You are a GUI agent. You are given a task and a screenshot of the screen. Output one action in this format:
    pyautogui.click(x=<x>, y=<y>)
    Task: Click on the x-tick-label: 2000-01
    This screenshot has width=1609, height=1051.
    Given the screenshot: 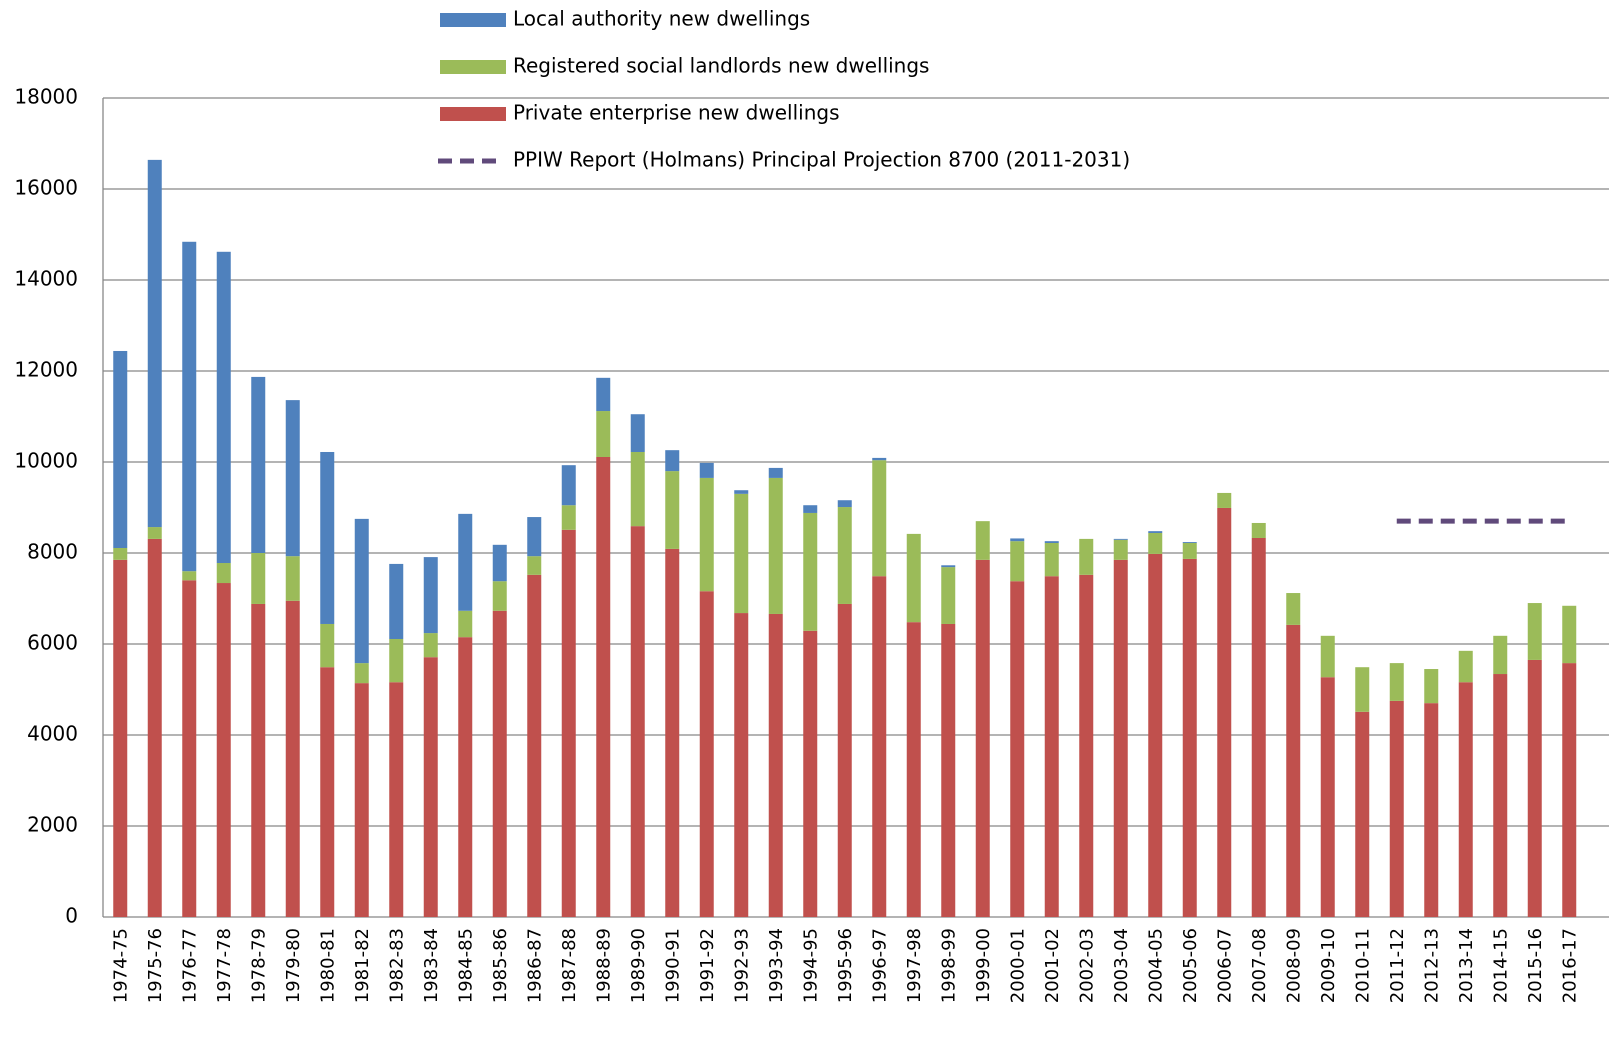 What is the action you would take?
    pyautogui.click(x=1017, y=965)
    